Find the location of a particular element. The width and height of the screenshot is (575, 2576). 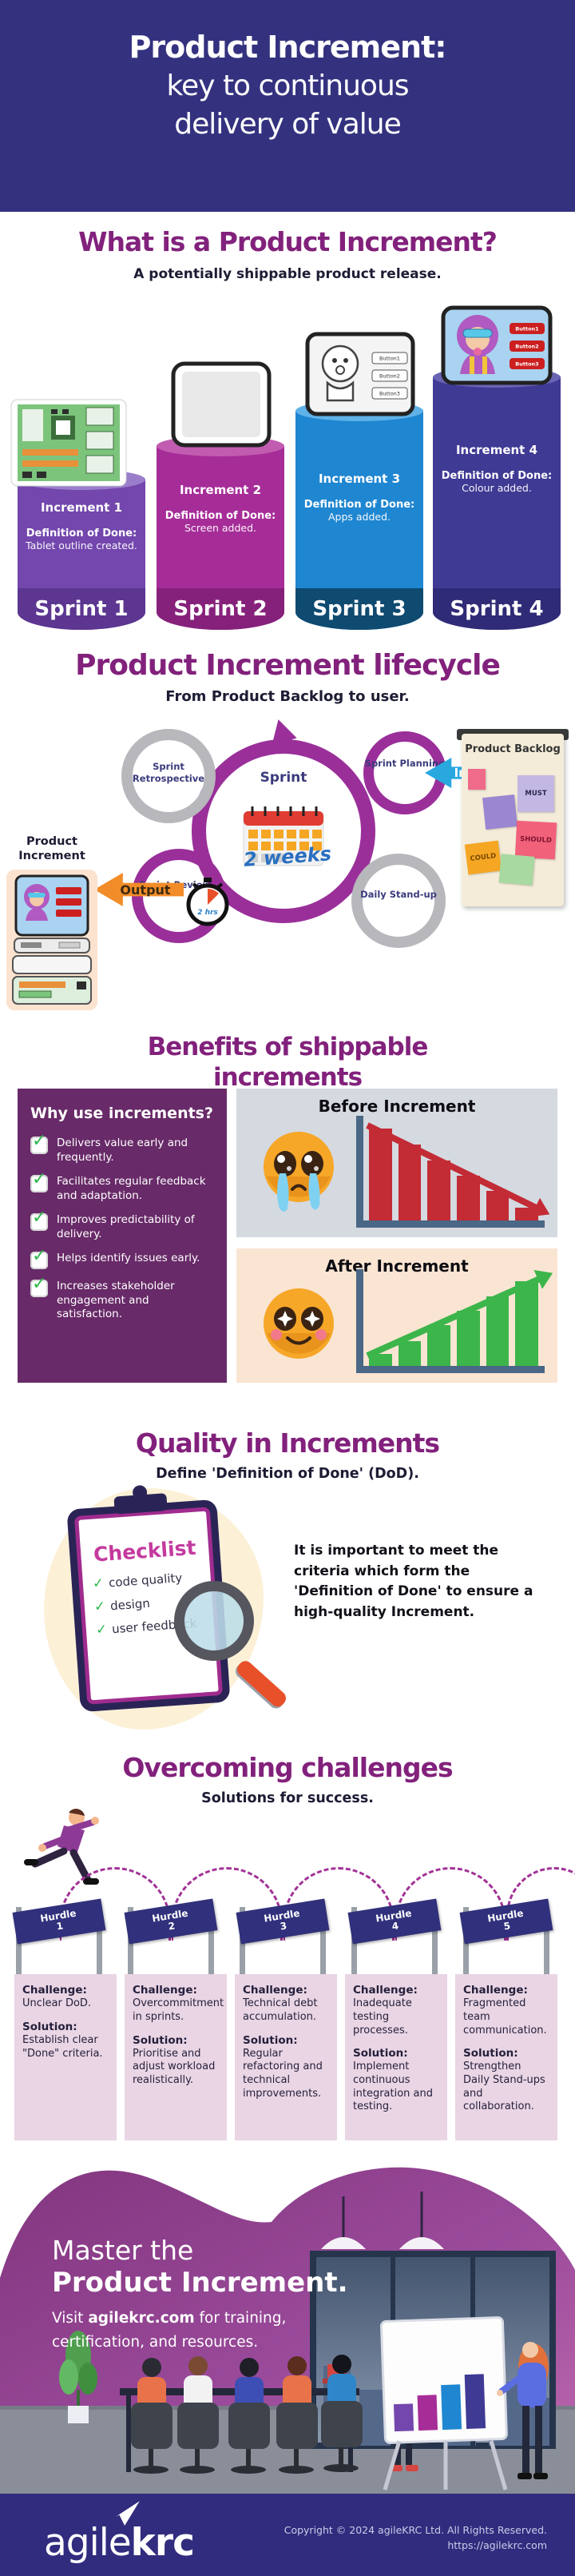

review-time: 2 hrs is located at coordinates (208, 913).